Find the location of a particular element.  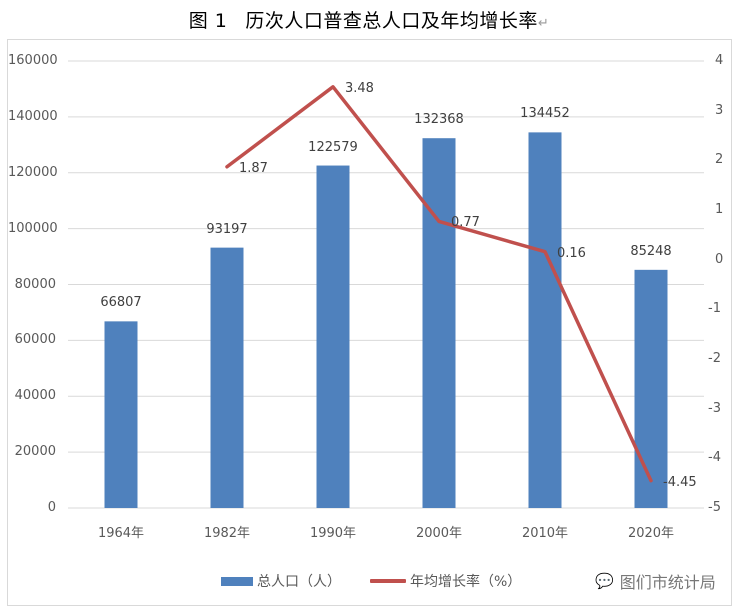

x-tick: 2010年 is located at coordinates (545, 533).